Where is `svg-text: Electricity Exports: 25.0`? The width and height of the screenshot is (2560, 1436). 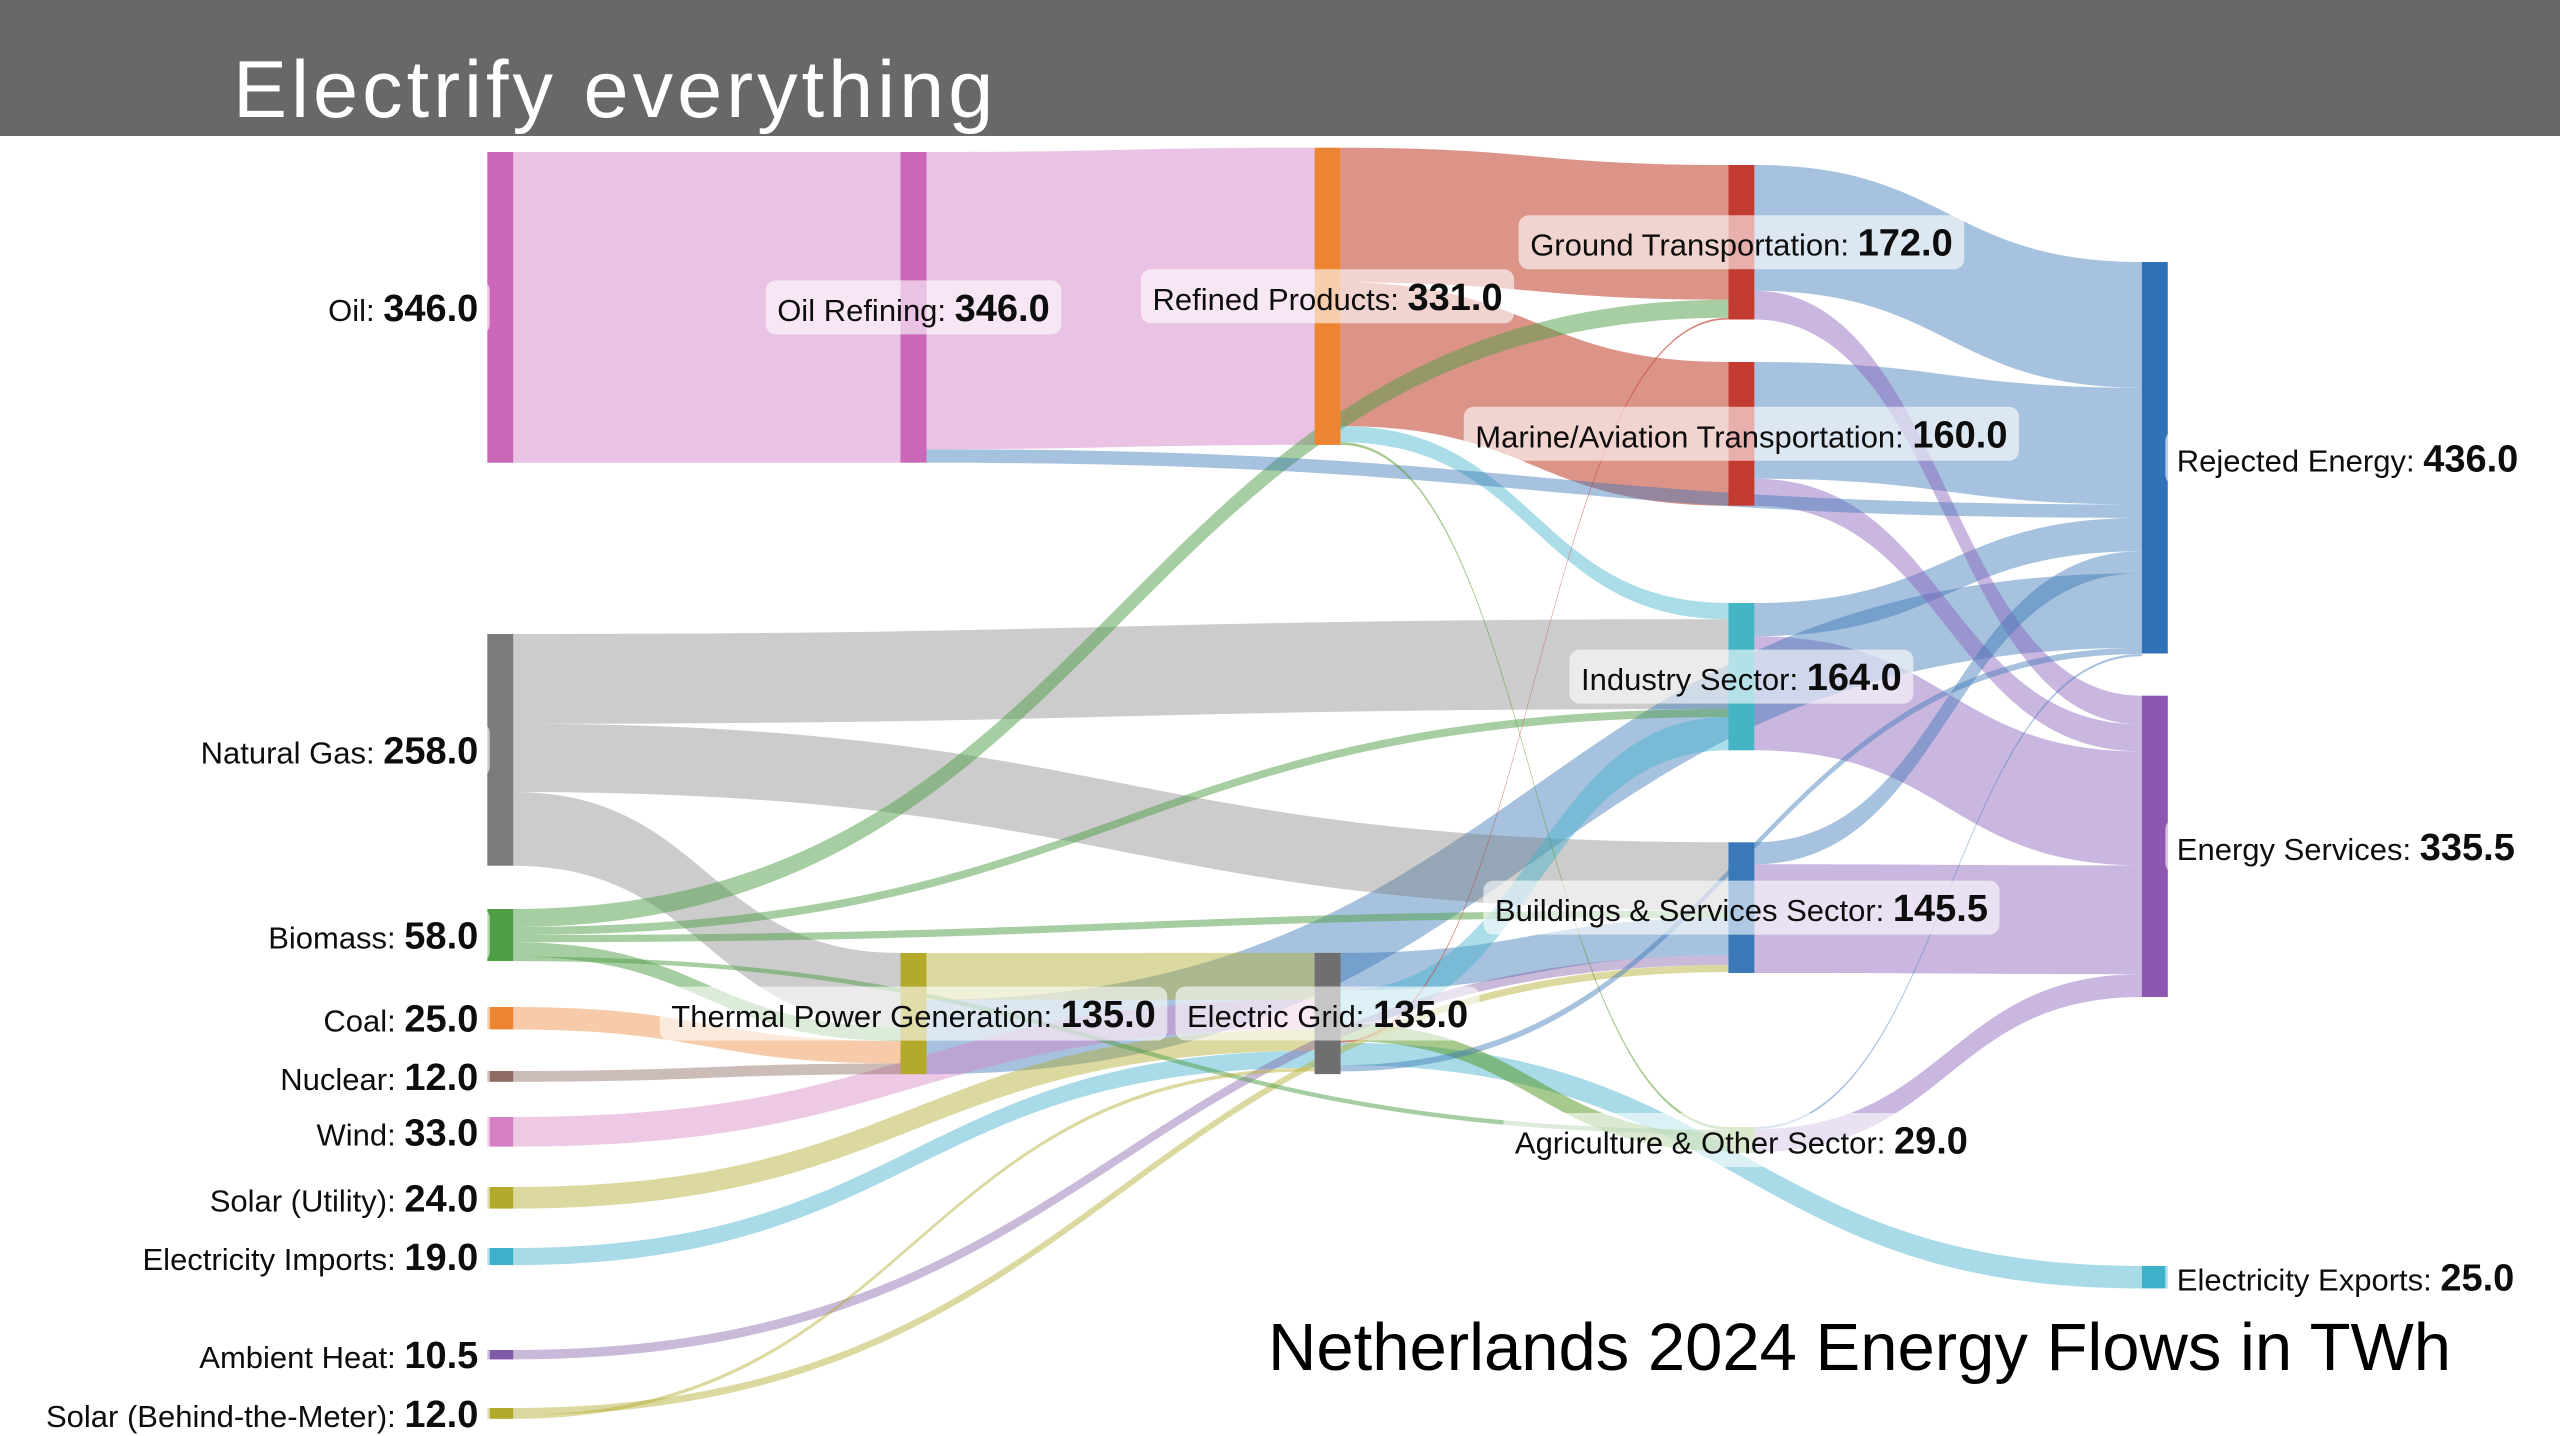 svg-text: Electricity Exports: 25.0 is located at coordinates (2346, 1279).